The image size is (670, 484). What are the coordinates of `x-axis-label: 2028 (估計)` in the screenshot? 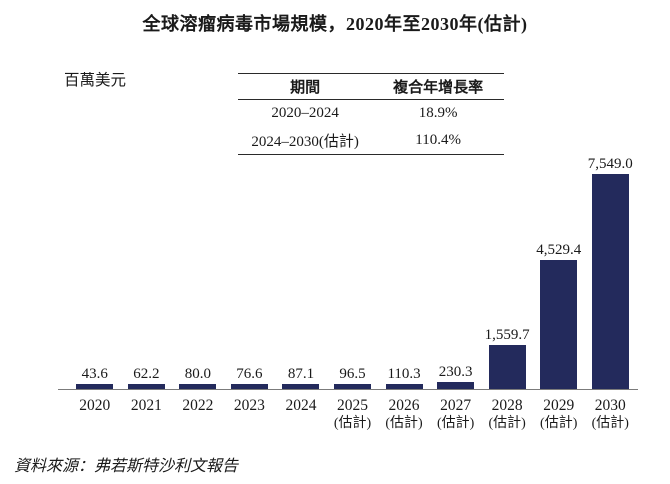 It's located at (507, 414).